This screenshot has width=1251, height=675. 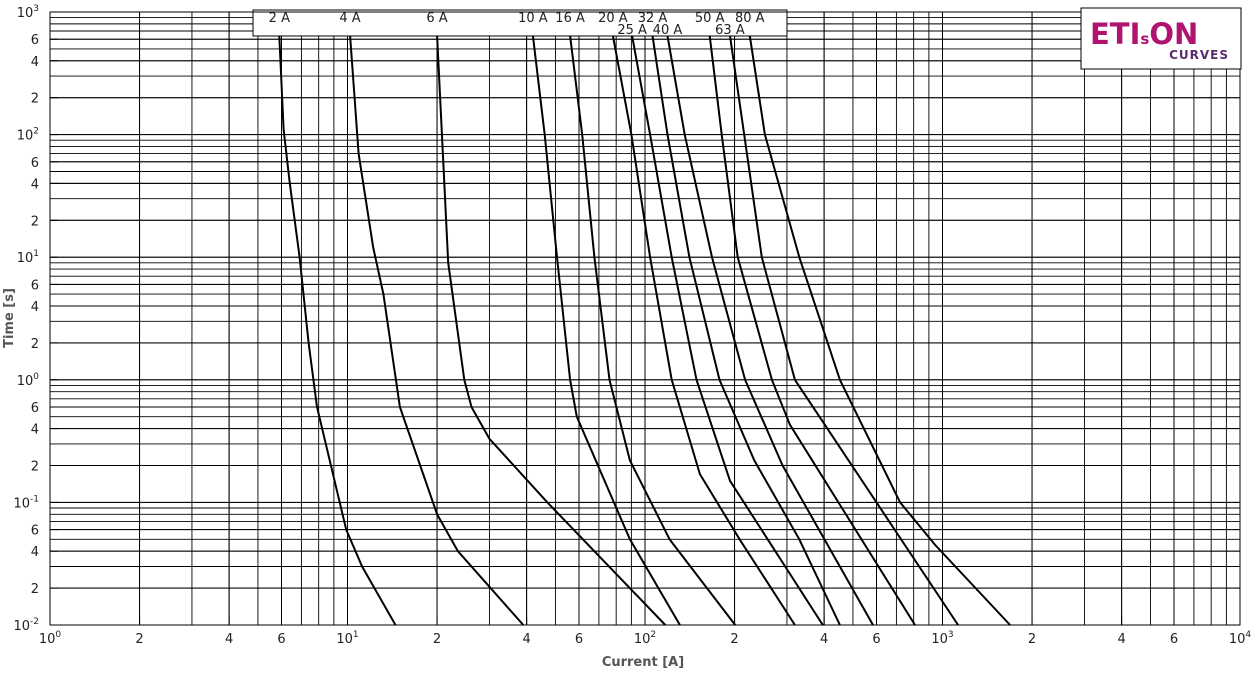 I want to click on tick-label-sup: -2, so click(x=34, y=622).